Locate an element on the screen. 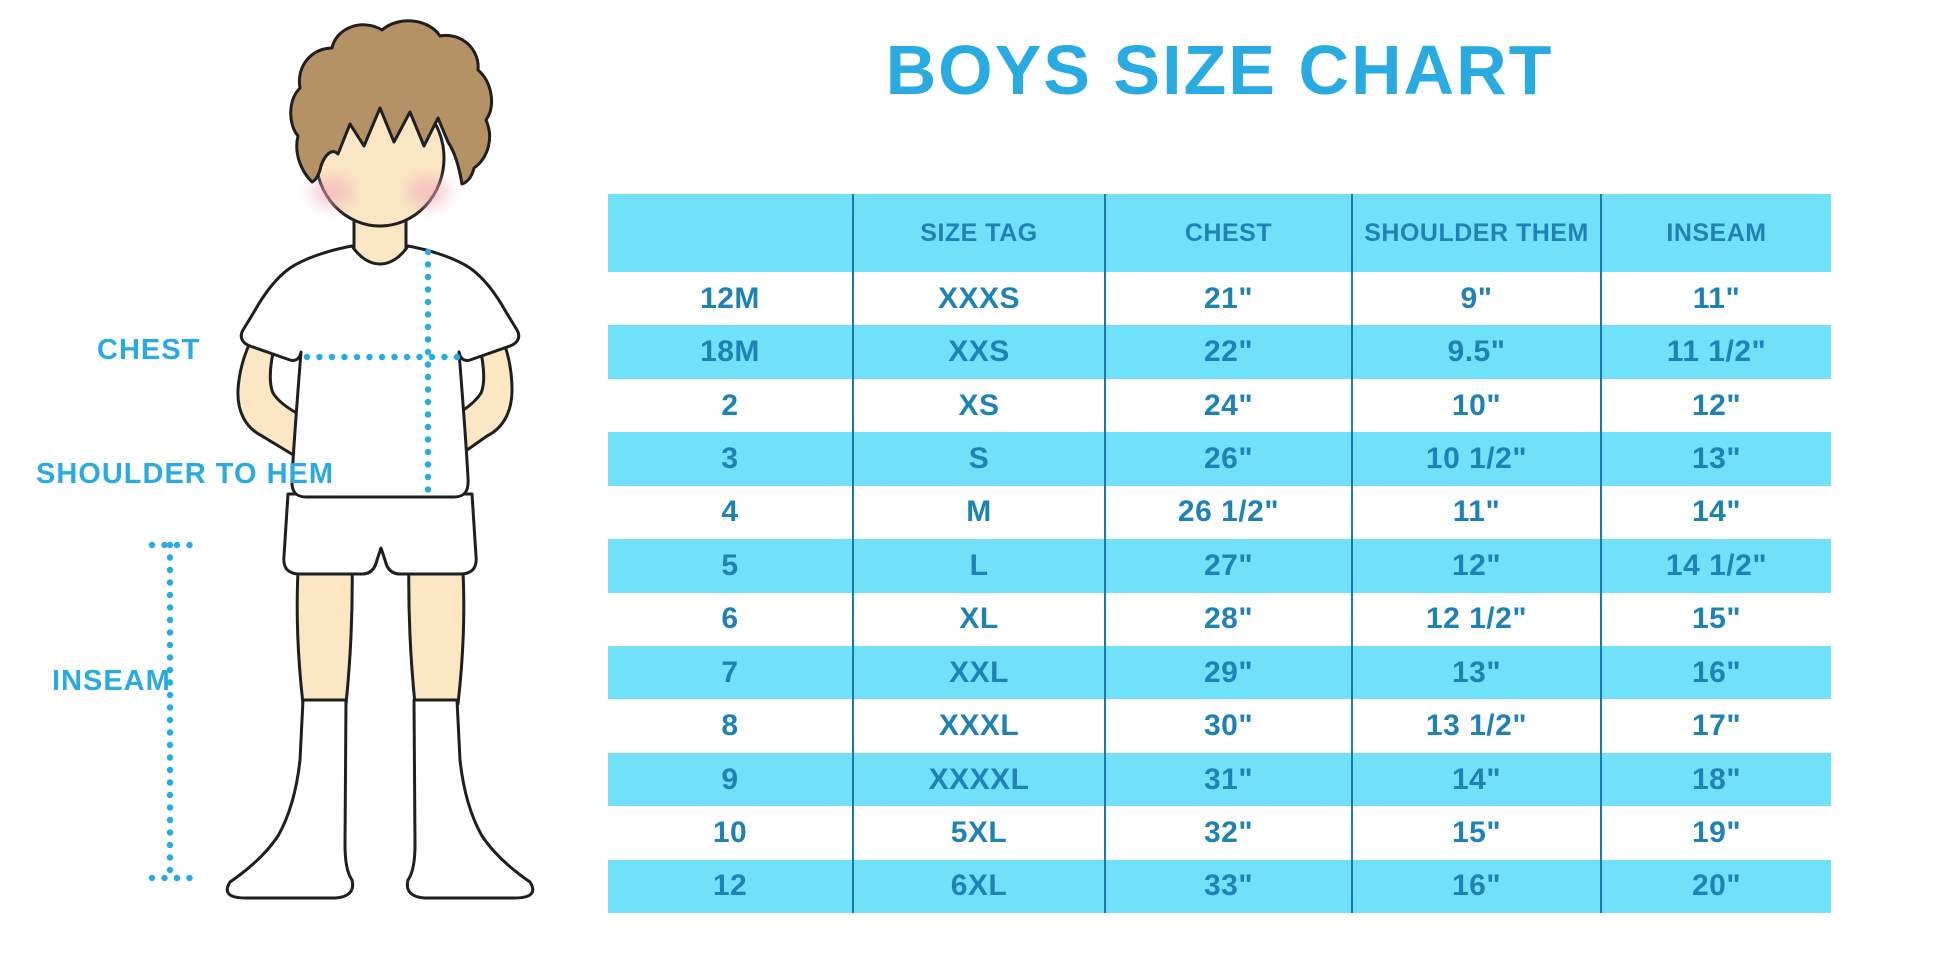  table-cell: 9" is located at coordinates (1475, 299).